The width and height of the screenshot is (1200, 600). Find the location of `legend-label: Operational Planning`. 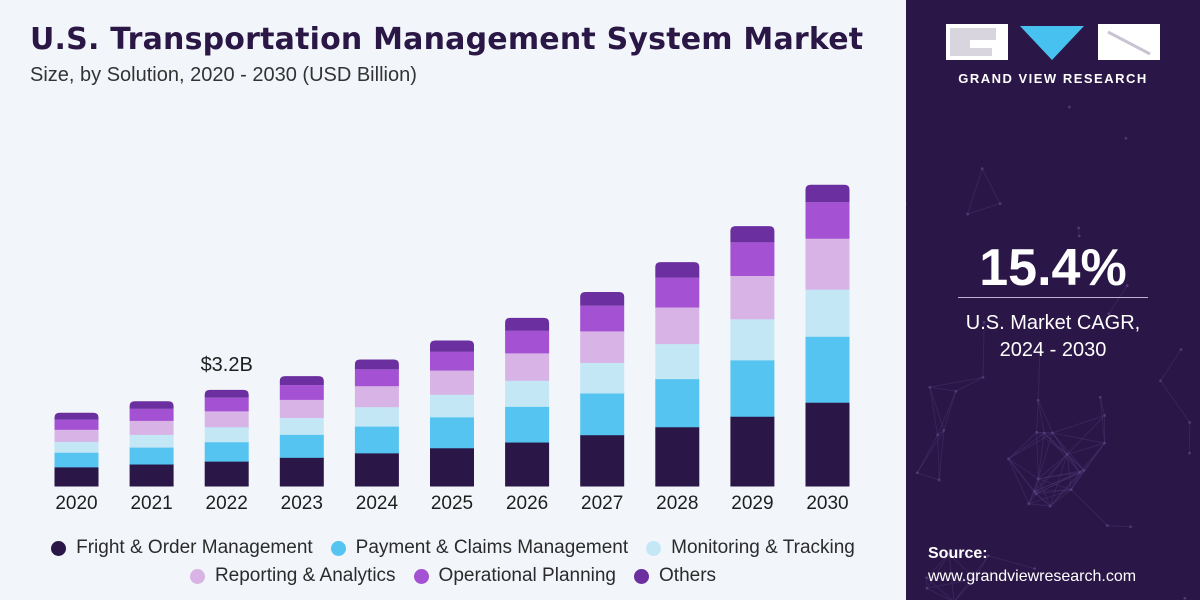

legend-label: Operational Planning is located at coordinates (527, 575).